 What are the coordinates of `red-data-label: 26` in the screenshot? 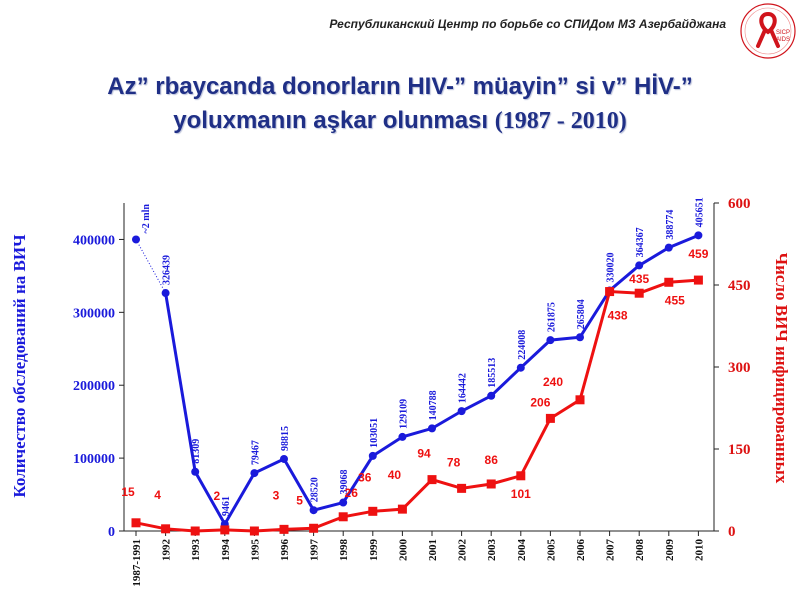 It's located at (352, 493).